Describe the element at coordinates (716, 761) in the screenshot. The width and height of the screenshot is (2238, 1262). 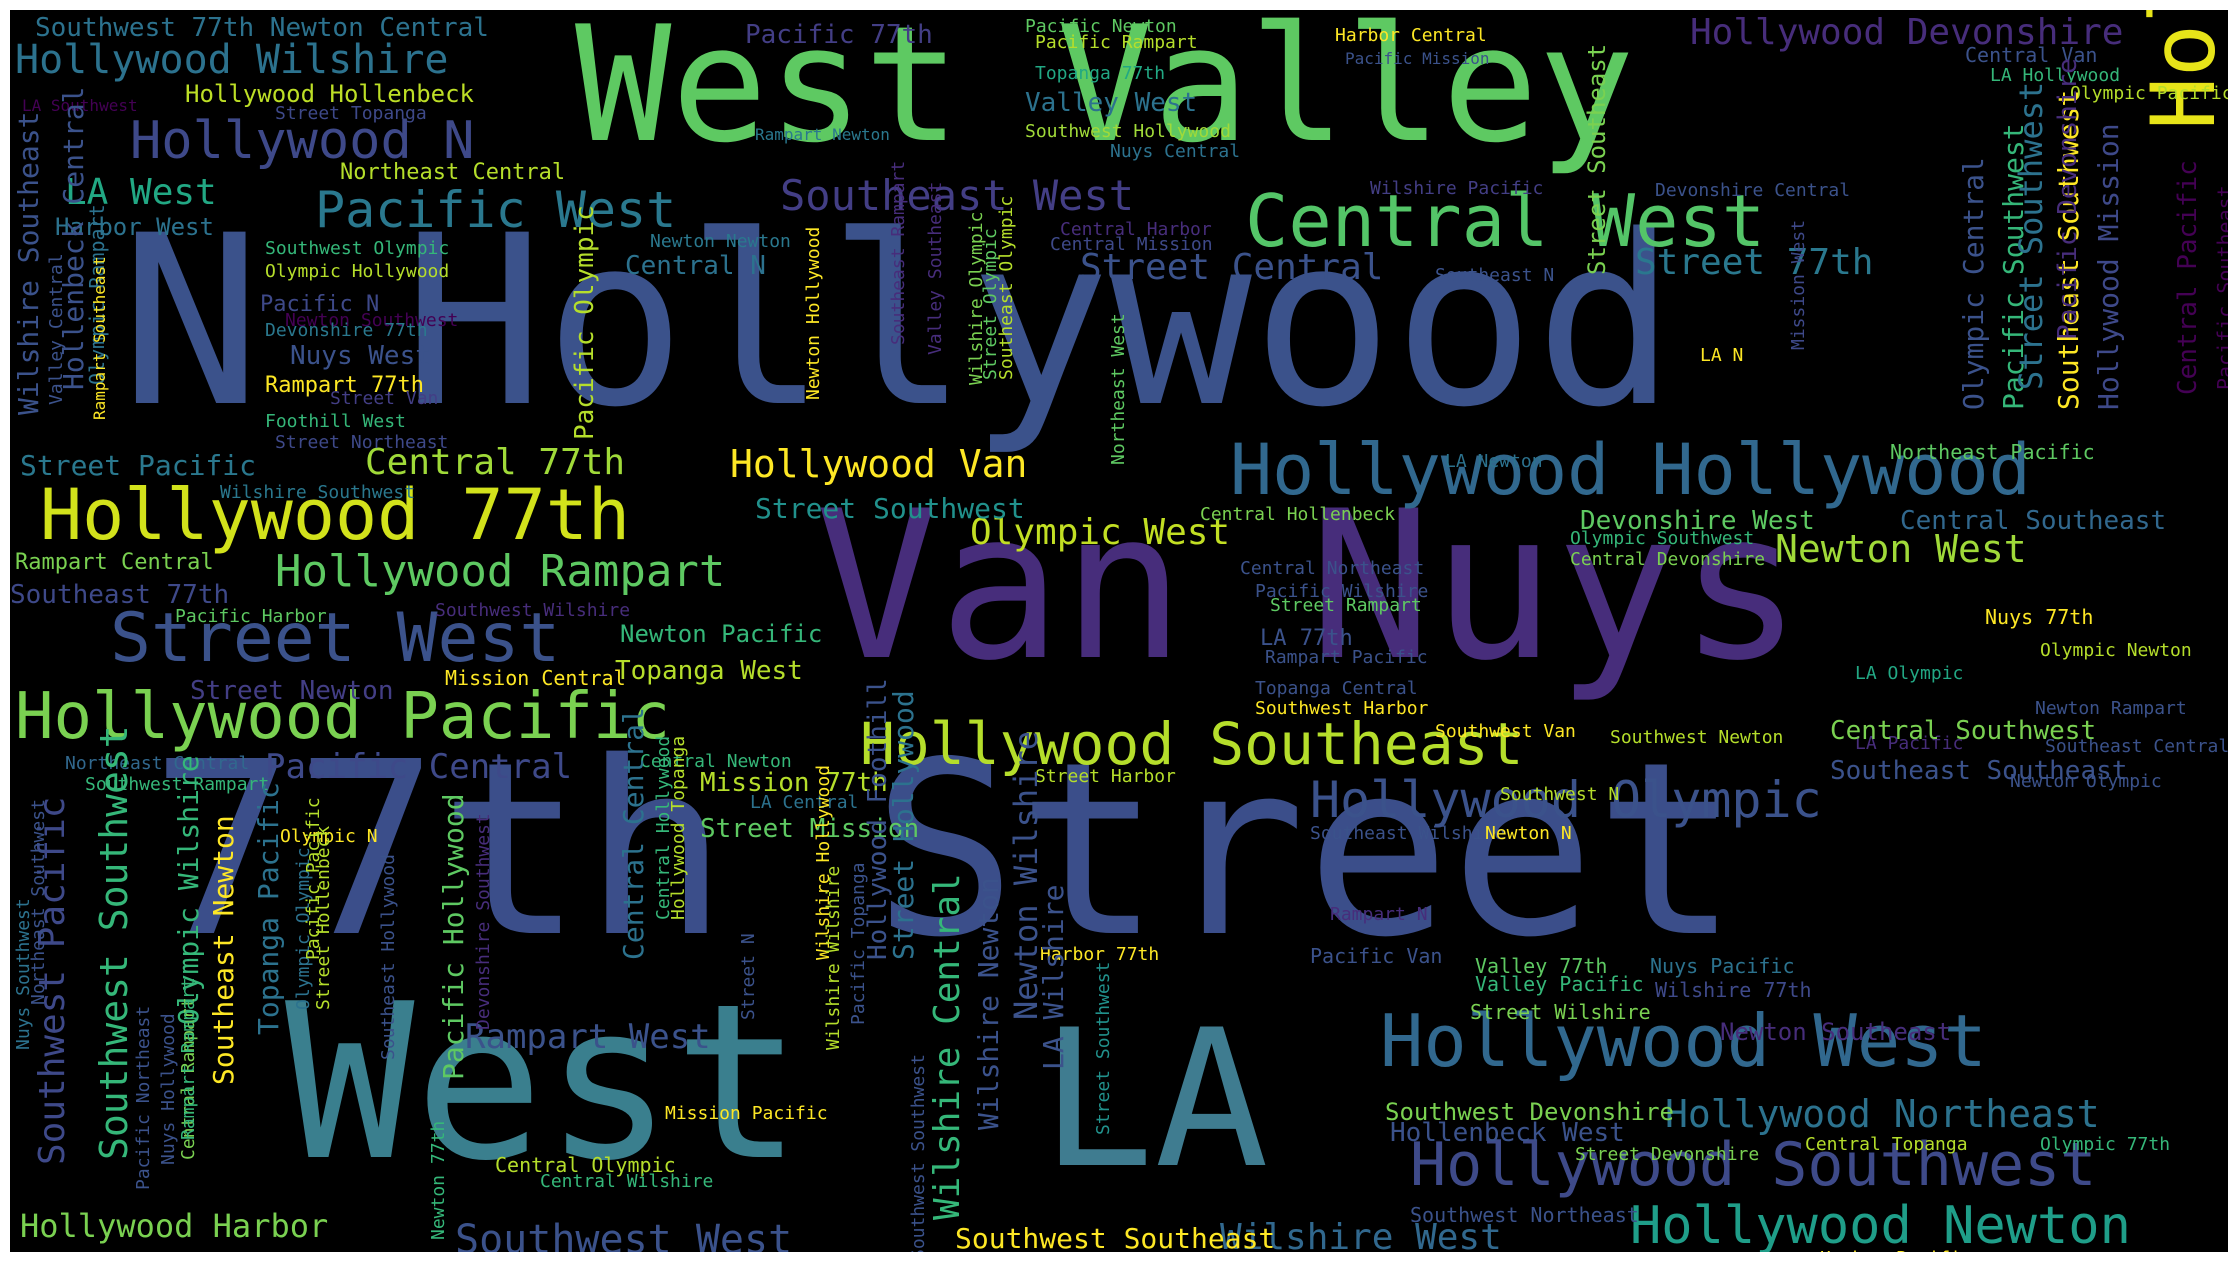
I see `word-central-newton: Central Newton` at that location.